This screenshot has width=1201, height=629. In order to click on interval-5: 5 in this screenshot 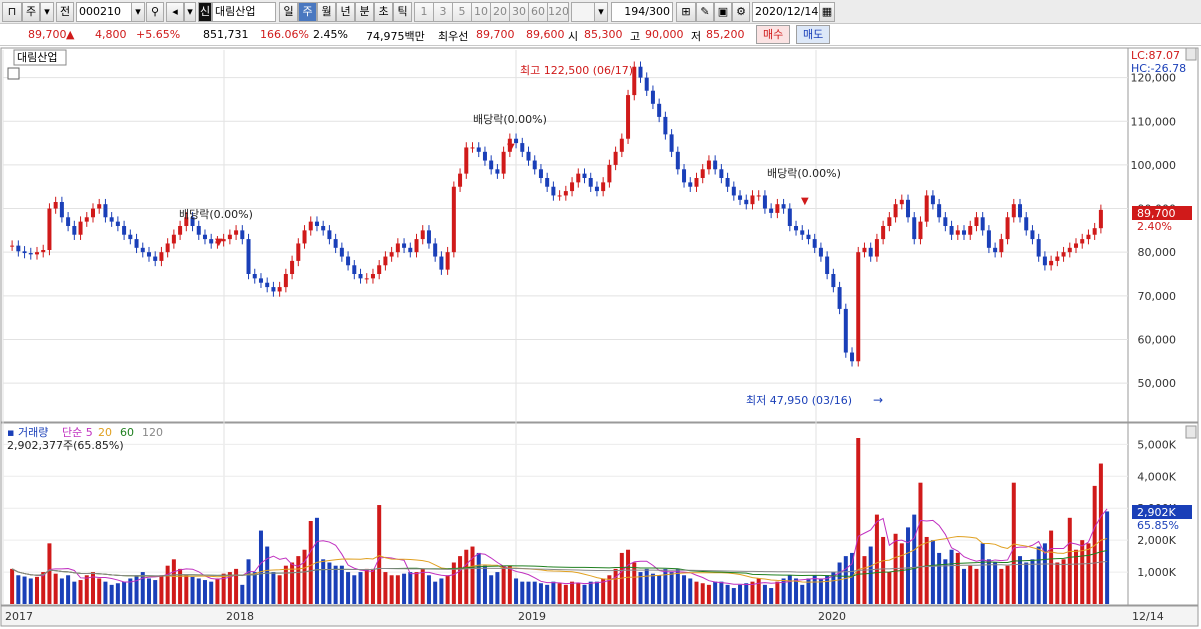, I will do `click(462, 12)`.